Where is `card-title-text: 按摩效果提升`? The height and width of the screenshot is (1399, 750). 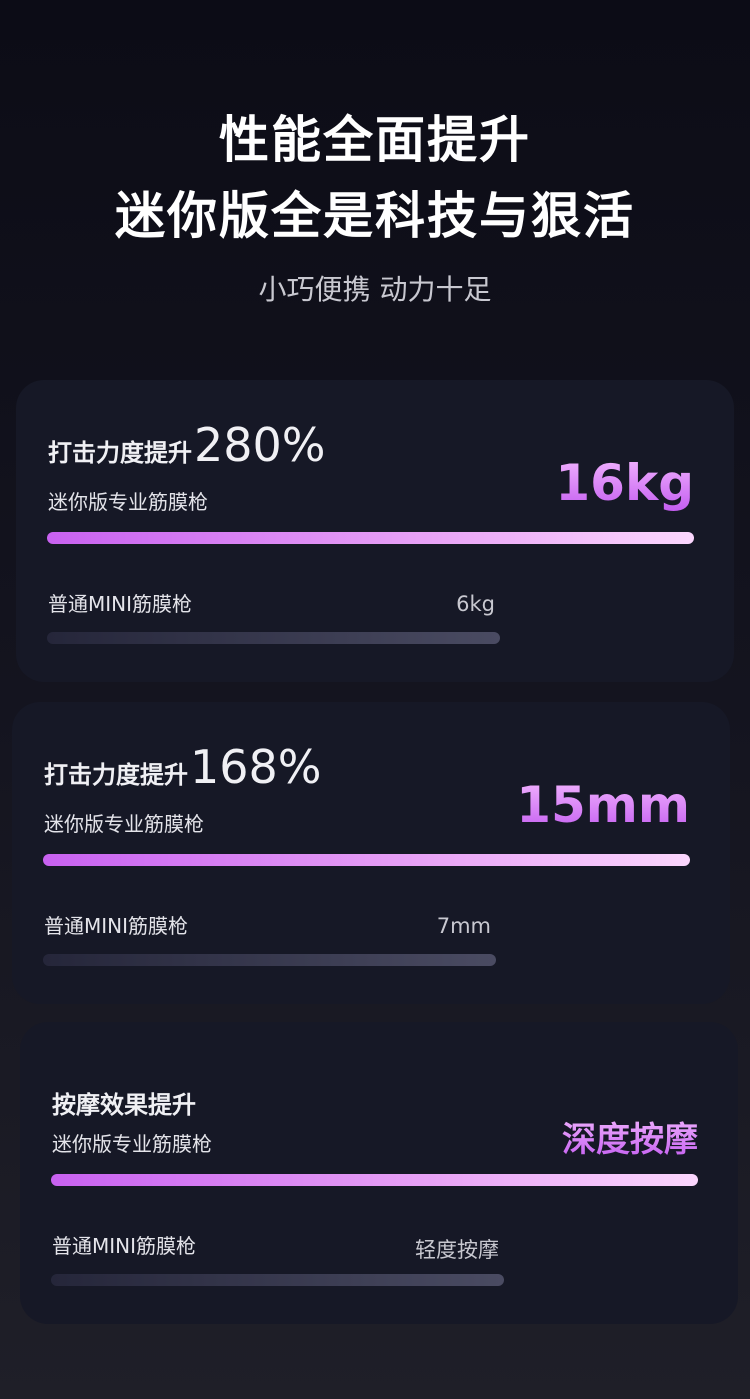 card-title-text: 按摩效果提升 is located at coordinates (124, 1105).